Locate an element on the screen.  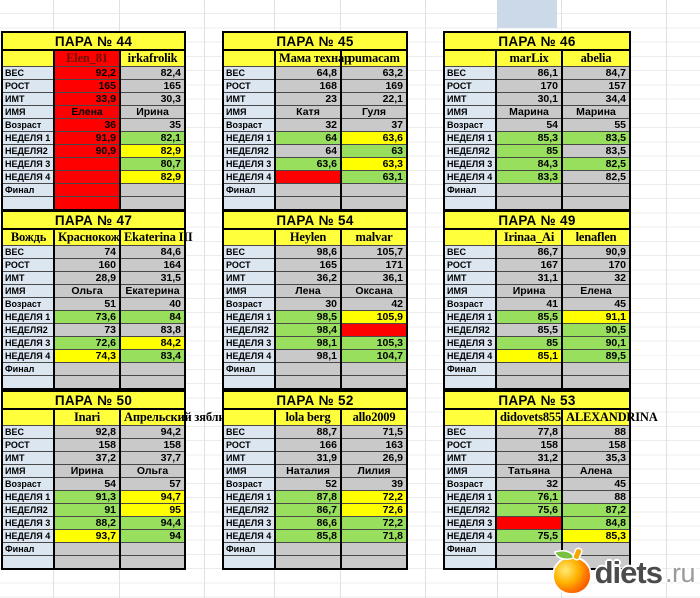
value-cell: 85,1 is located at coordinates (529, 356).